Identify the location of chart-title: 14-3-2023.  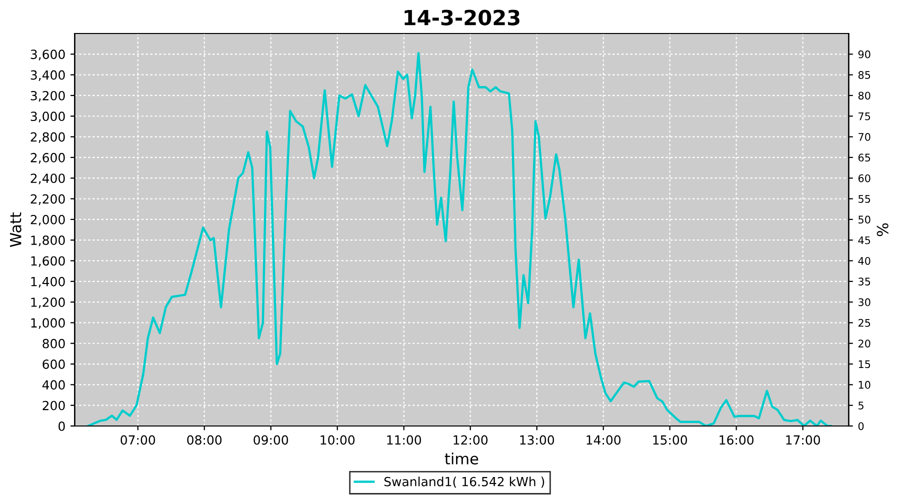
(462, 18).